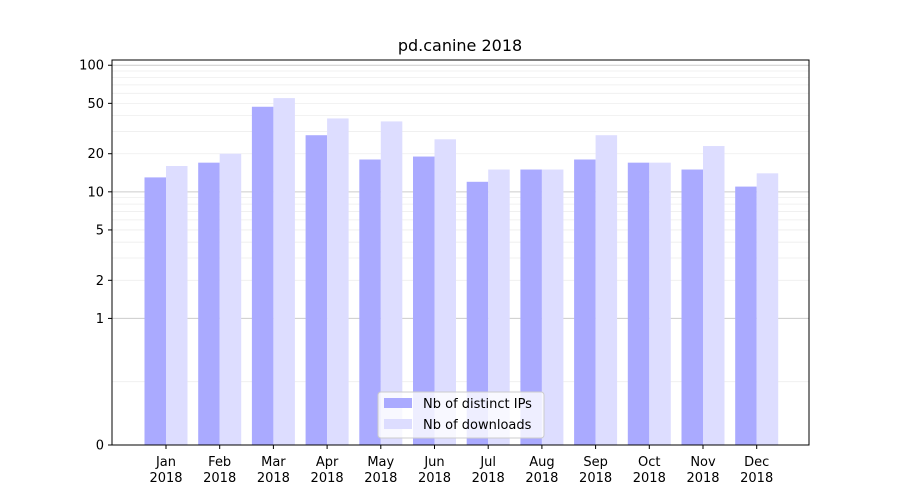  What do you see at coordinates (702, 478) in the screenshot?
I see `x-tick-year-nov: 2018` at bounding box center [702, 478].